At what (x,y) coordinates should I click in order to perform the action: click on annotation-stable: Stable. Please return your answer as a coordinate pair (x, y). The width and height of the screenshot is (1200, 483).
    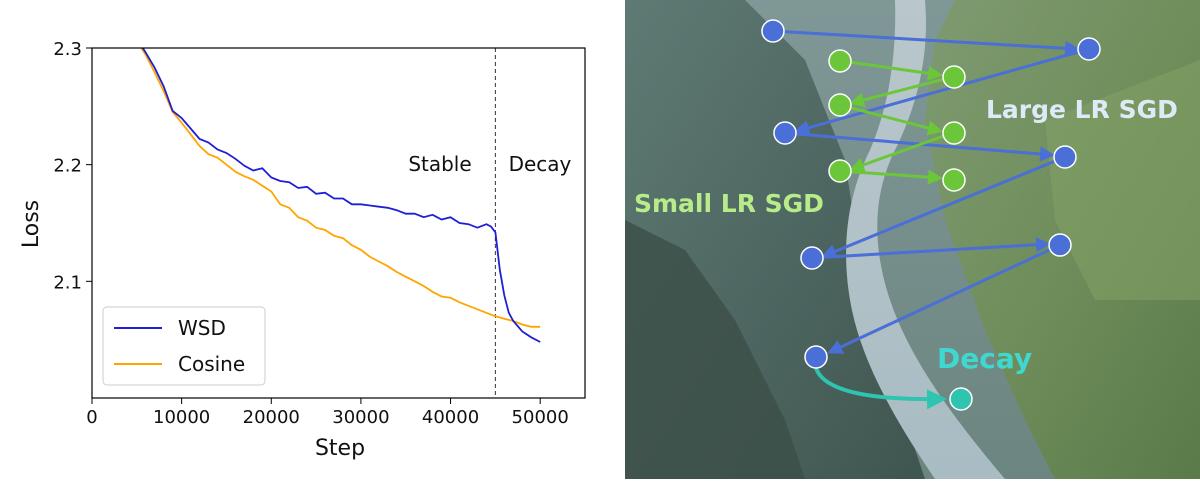
    Looking at the image, I should click on (439, 164).